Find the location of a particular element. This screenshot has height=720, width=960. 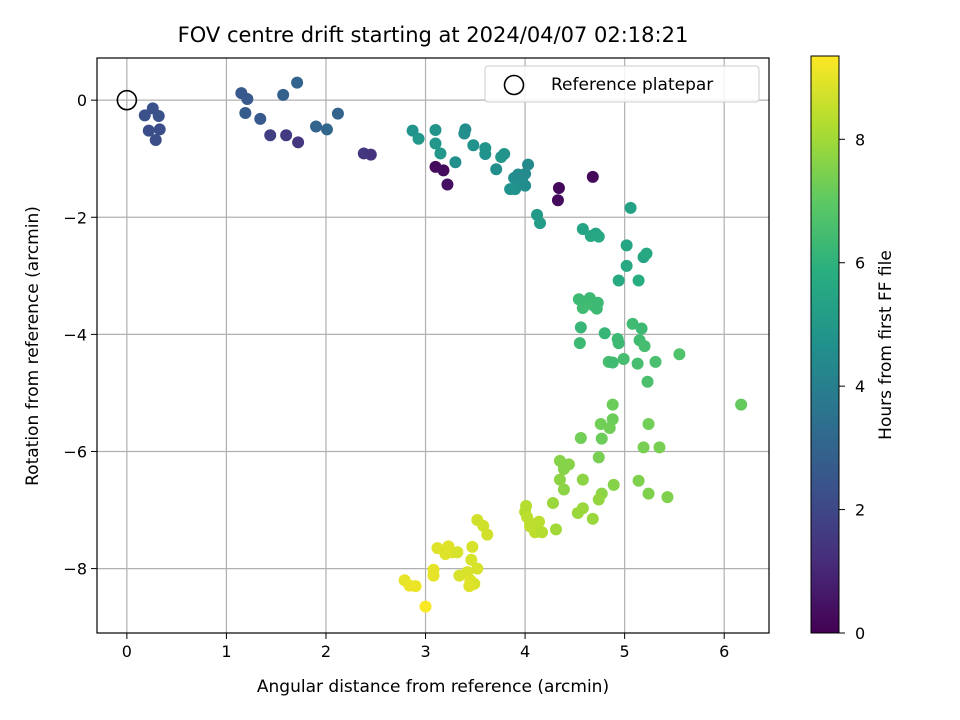

y-tick-label: 0 is located at coordinates (82, 100).